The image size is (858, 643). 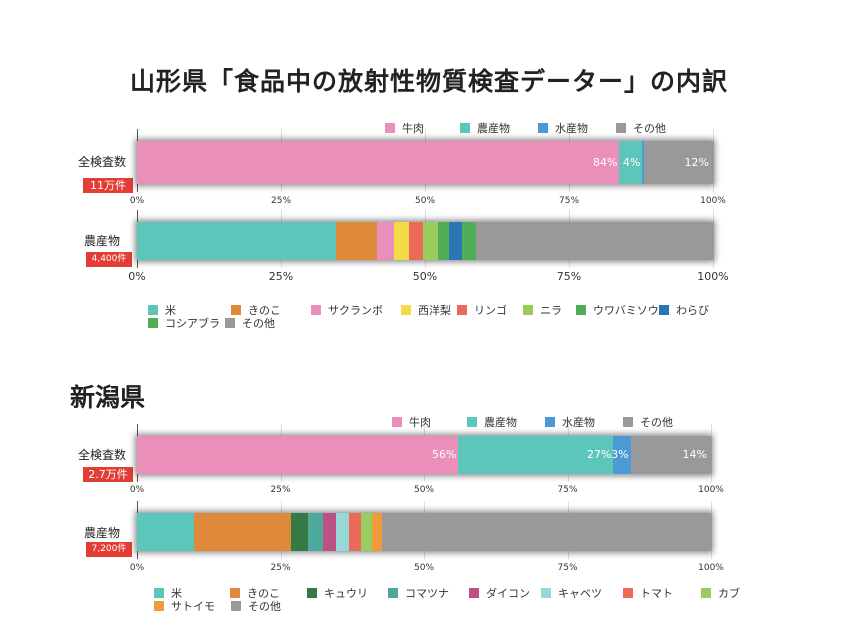 What do you see at coordinates (428, 81) in the screenshot?
I see `page-title: 山形県「食品中の放射性物質検査データー」の内訳` at bounding box center [428, 81].